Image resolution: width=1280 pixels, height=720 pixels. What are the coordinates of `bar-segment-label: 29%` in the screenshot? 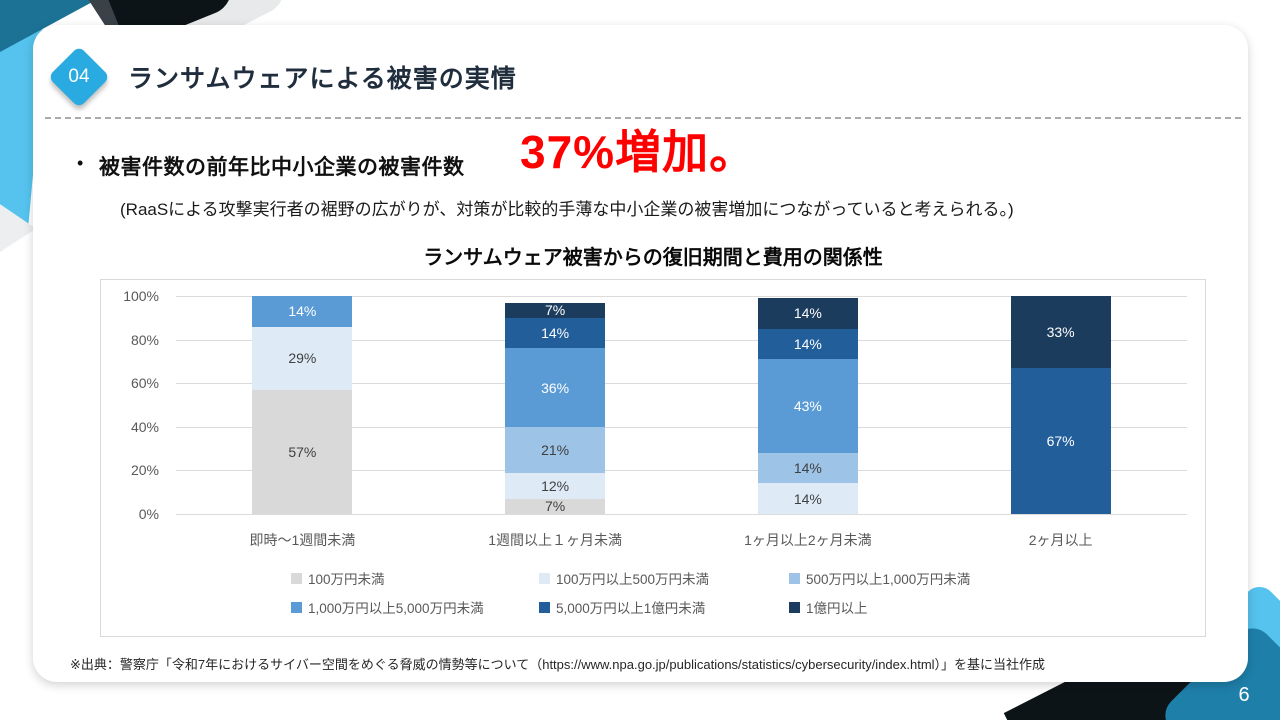 It's located at (302, 358).